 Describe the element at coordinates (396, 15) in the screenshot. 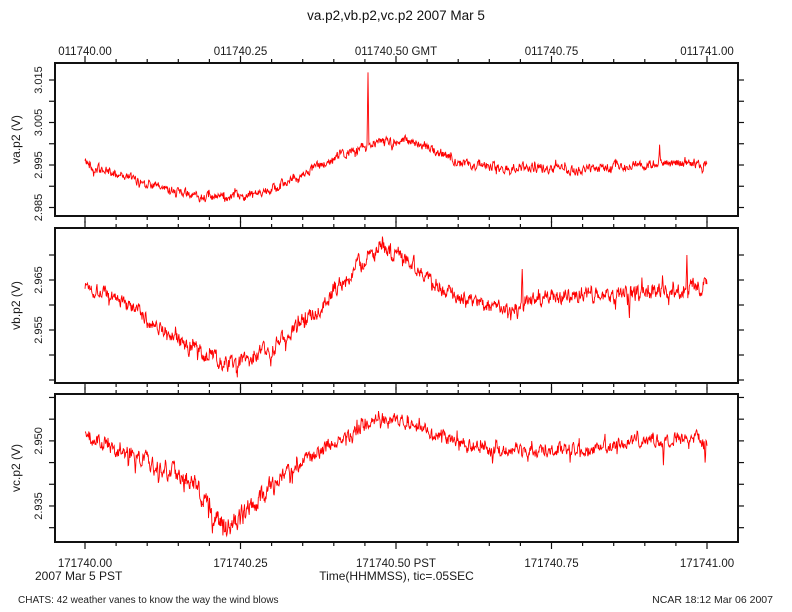

I see `chart-title: va.p2,vb.p2,vc.p2 2007 Mar 5` at that location.